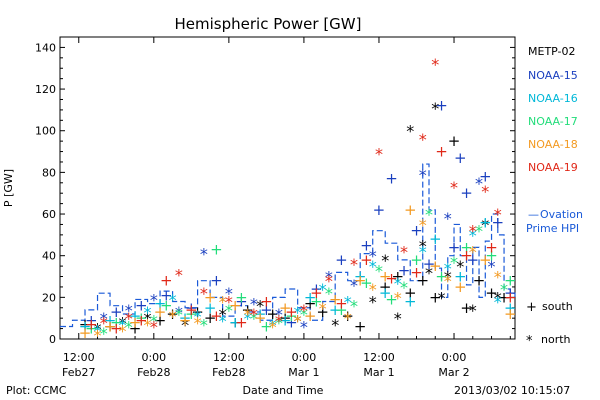  I want to click on legend-noaa19: NOAA-19, so click(553, 167).